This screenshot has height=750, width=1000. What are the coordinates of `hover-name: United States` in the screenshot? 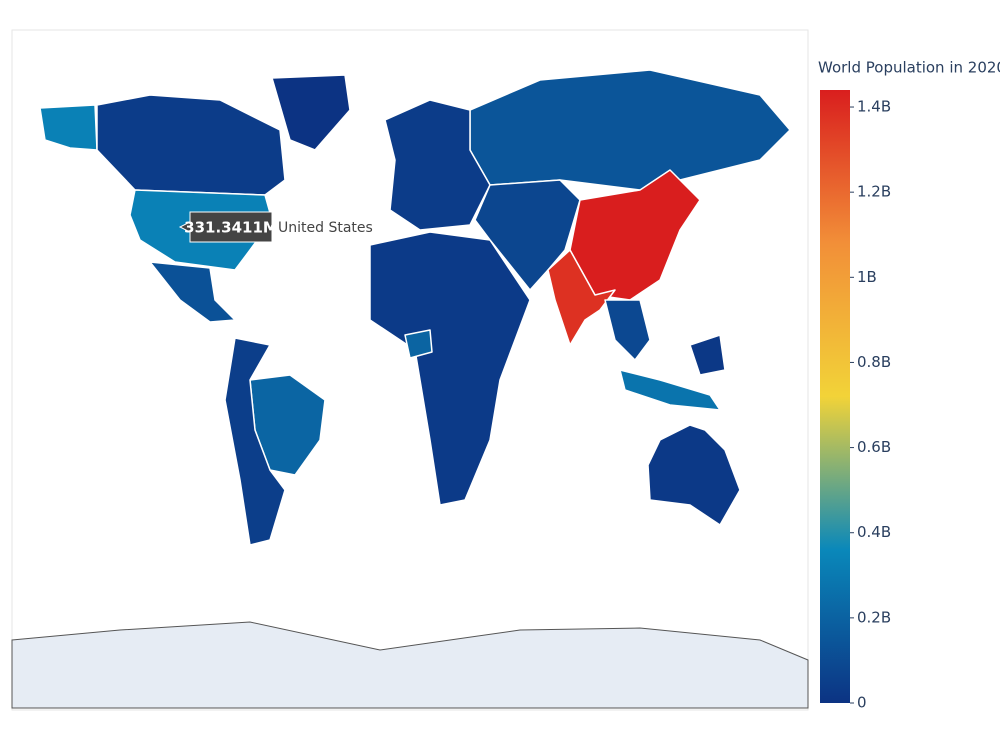 It's located at (325, 228).